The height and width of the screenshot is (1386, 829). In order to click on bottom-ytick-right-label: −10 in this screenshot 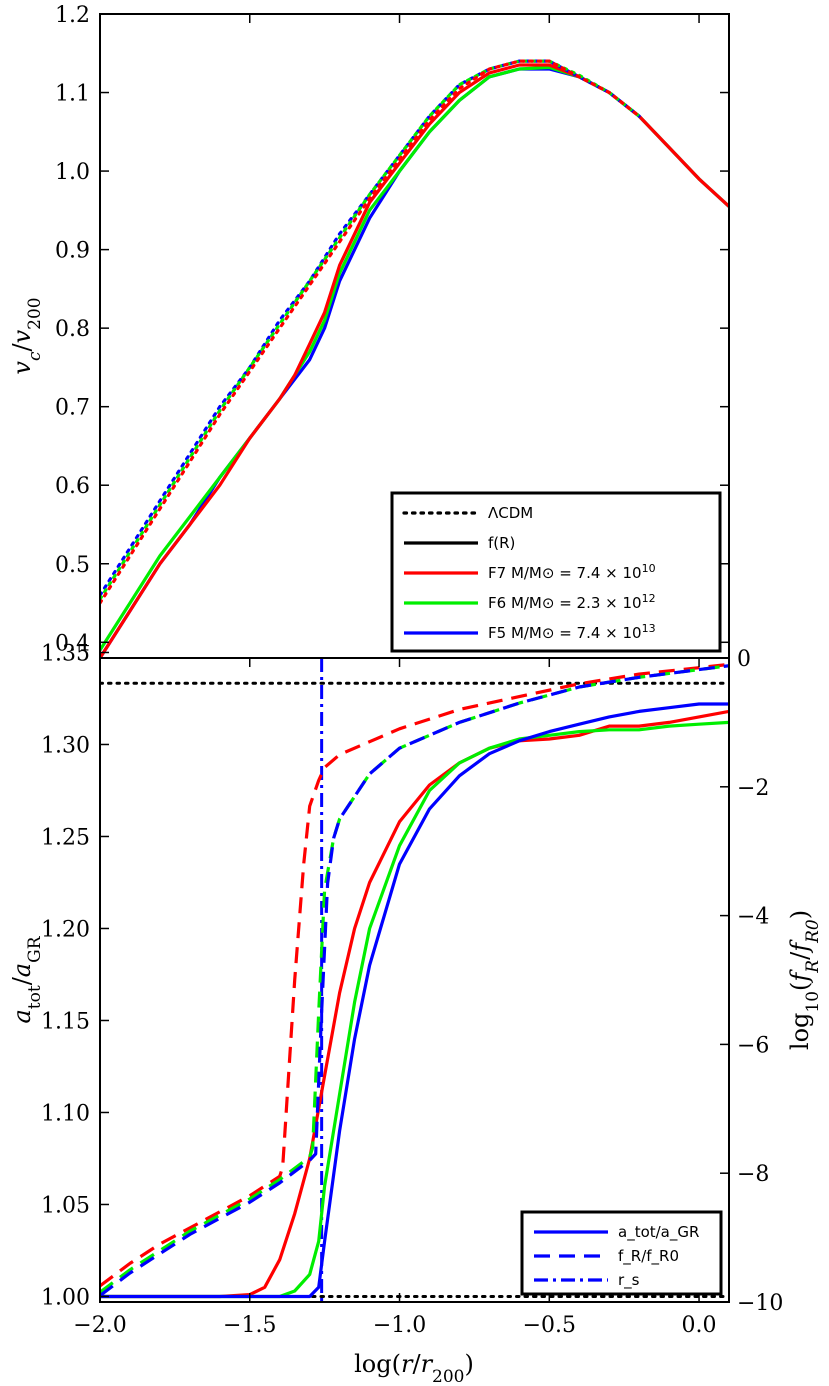, I will do `click(760, 1303)`.